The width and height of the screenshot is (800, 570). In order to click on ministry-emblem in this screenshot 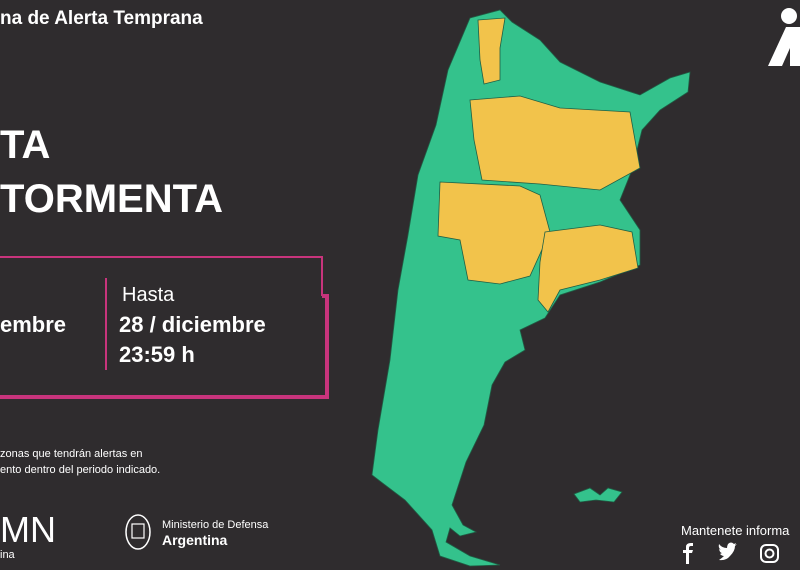, I will do `click(138, 532)`.